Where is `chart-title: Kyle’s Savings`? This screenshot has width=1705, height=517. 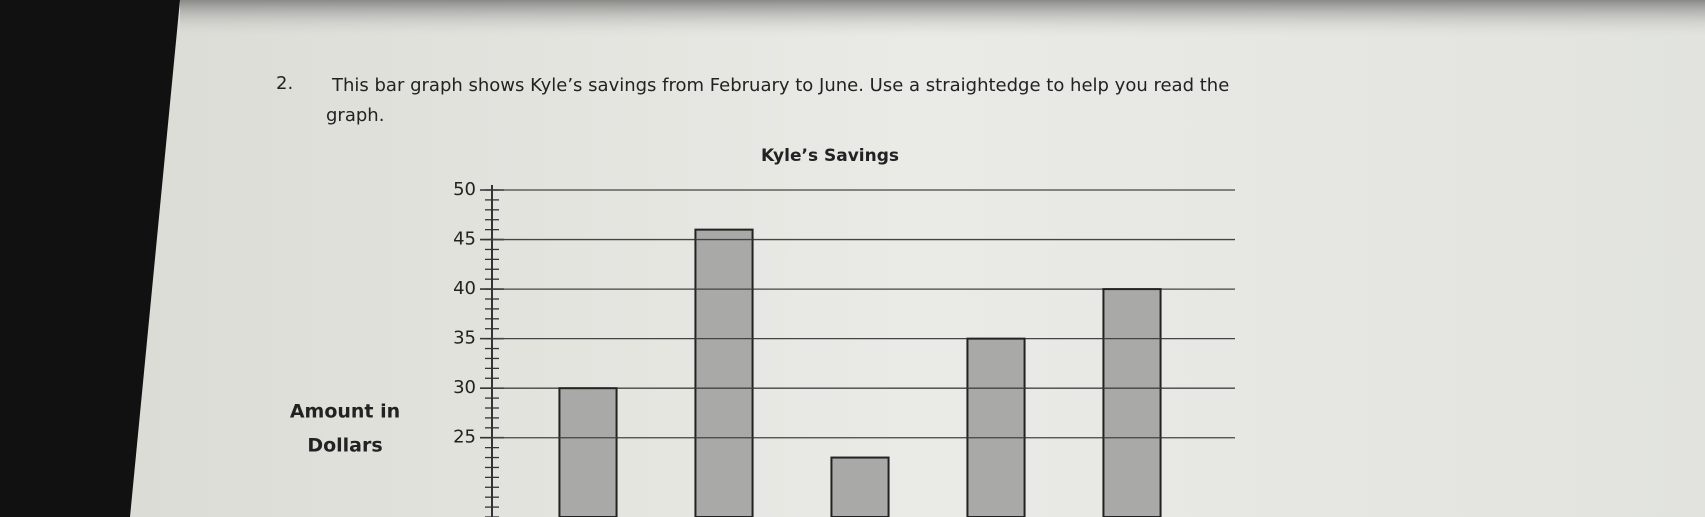
chart-title: Kyle’s Savings is located at coordinates (830, 156).